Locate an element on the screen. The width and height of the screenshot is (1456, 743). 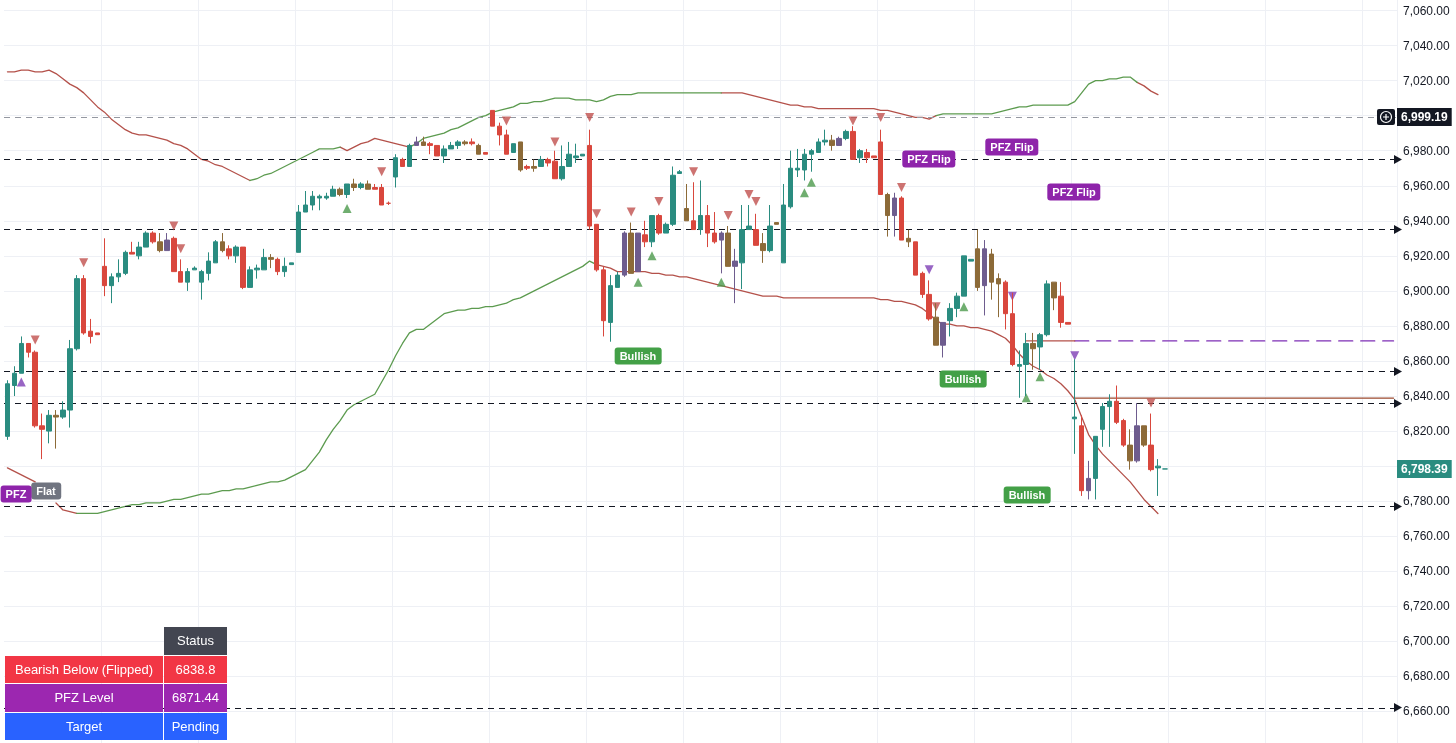
annotation: PFZ is located at coordinates (16, 494).